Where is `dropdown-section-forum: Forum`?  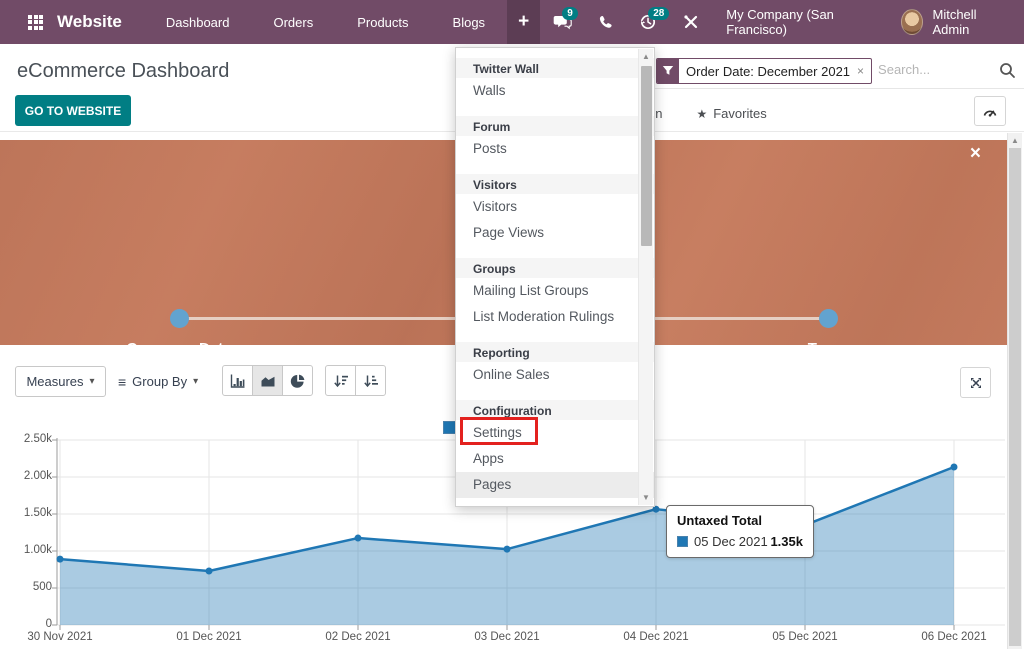 dropdown-section-forum: Forum is located at coordinates (555, 126).